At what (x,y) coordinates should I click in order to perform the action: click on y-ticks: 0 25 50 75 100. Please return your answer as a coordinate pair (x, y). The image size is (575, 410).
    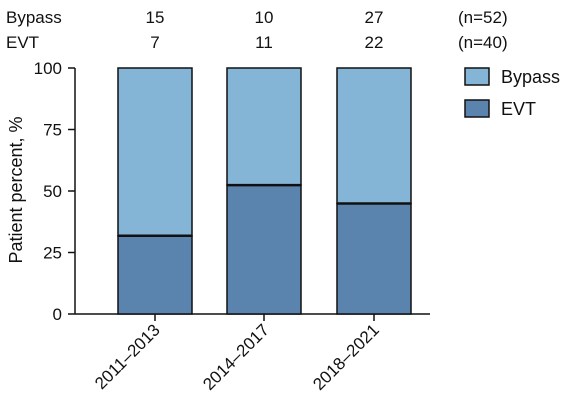
    Looking at the image, I should click on (54, 191).